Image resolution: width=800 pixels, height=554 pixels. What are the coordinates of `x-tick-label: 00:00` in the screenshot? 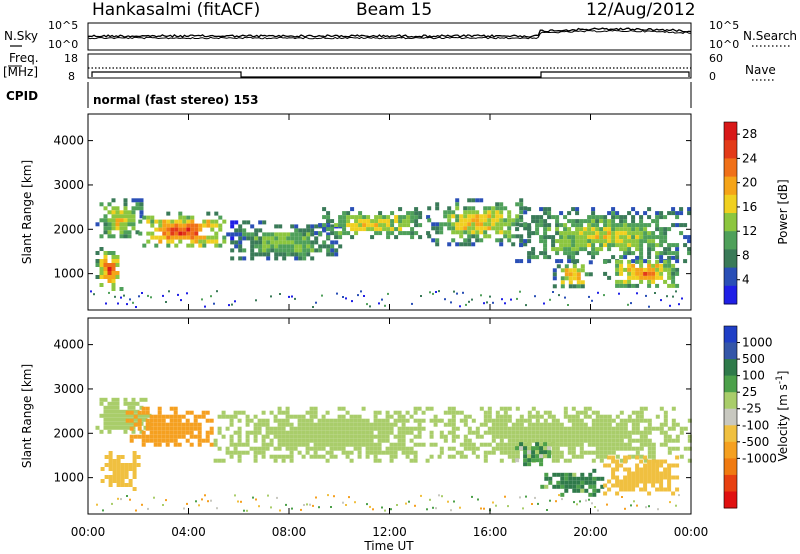 It's located at (691, 532).